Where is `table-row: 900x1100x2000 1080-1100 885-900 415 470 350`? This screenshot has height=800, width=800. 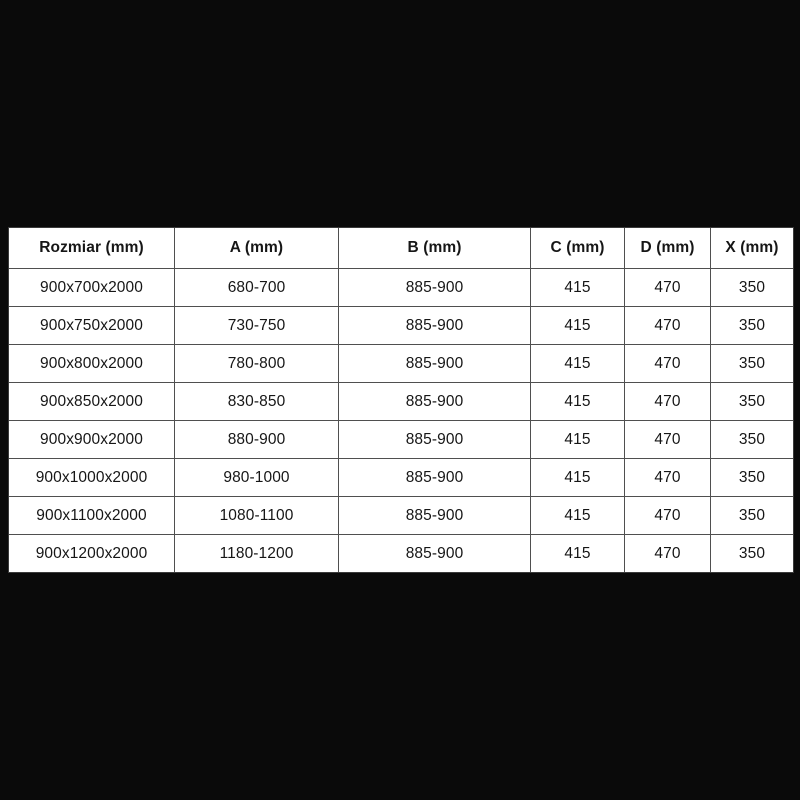 table-row: 900x1100x2000 1080-1100 885-900 415 470 350 is located at coordinates (401, 515).